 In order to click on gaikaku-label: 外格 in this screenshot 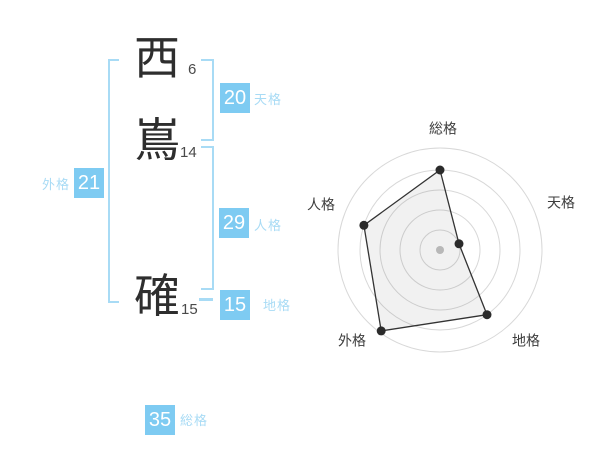, I will do `click(56, 184)`.